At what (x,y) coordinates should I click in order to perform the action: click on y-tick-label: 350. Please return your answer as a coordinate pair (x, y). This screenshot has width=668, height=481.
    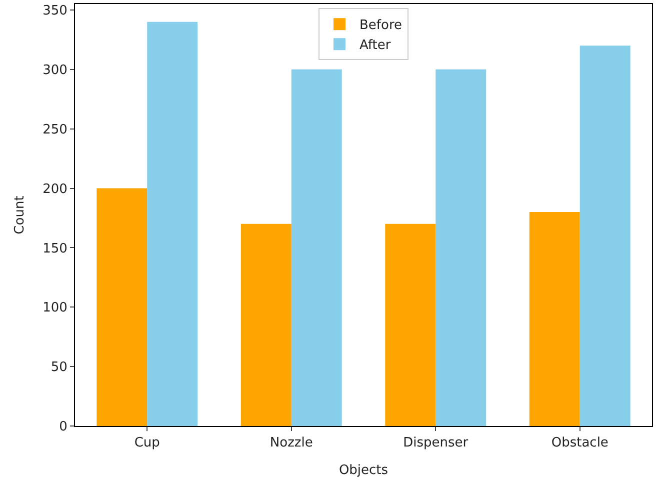
    Looking at the image, I should click on (55, 10).